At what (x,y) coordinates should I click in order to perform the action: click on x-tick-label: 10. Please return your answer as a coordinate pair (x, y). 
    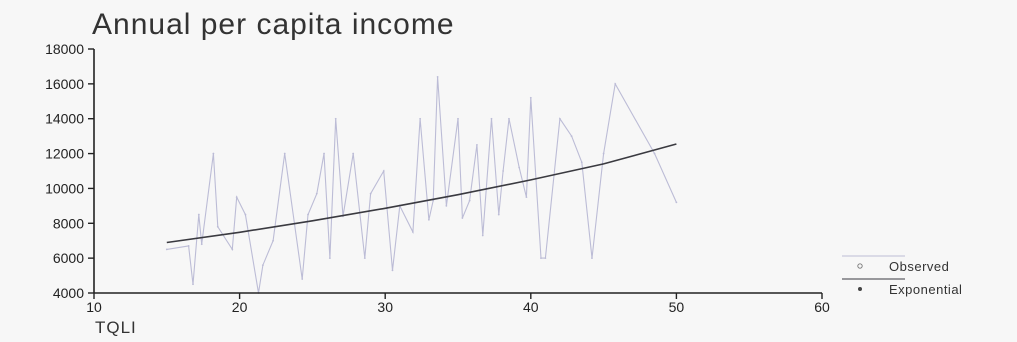
    Looking at the image, I should click on (94, 307).